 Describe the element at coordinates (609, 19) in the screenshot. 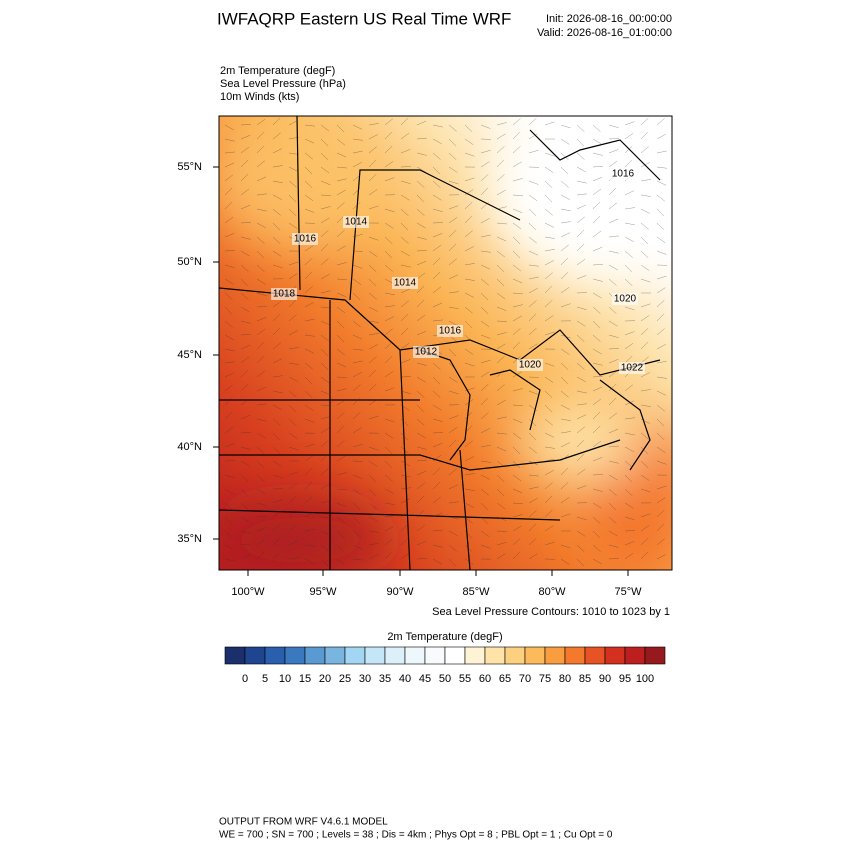

I see `init-time: Init: 2026-08-16_00:00:00` at that location.